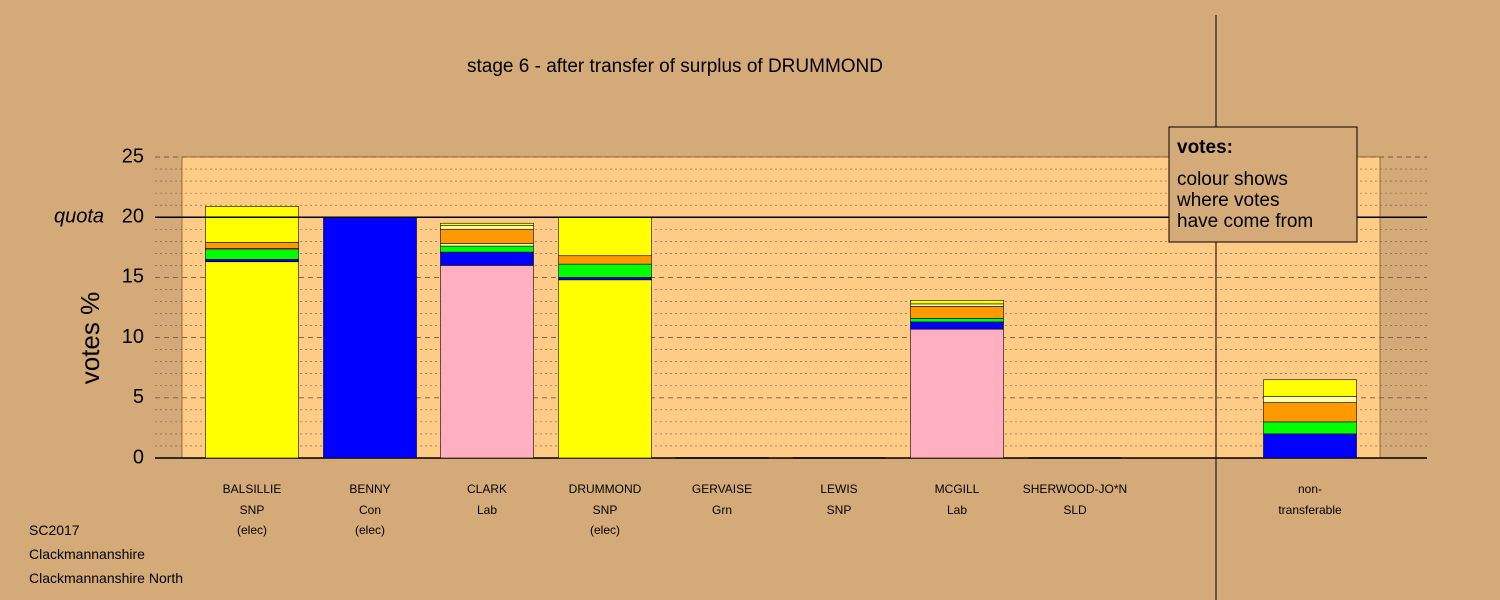 The width and height of the screenshot is (1500, 600). I want to click on bar-clark-segment-con, so click(487, 258).